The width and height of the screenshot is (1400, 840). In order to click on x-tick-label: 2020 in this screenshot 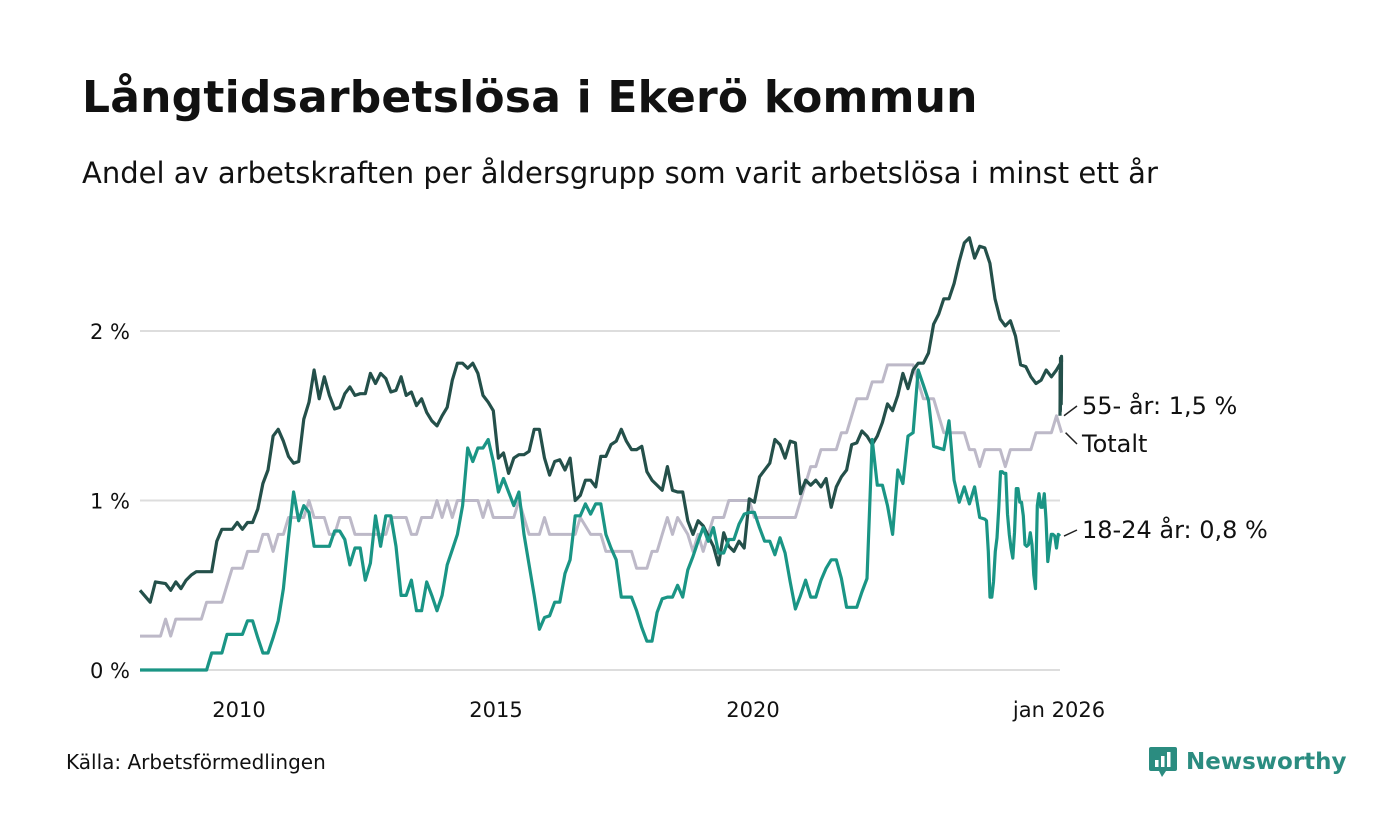, I will do `click(752, 710)`.